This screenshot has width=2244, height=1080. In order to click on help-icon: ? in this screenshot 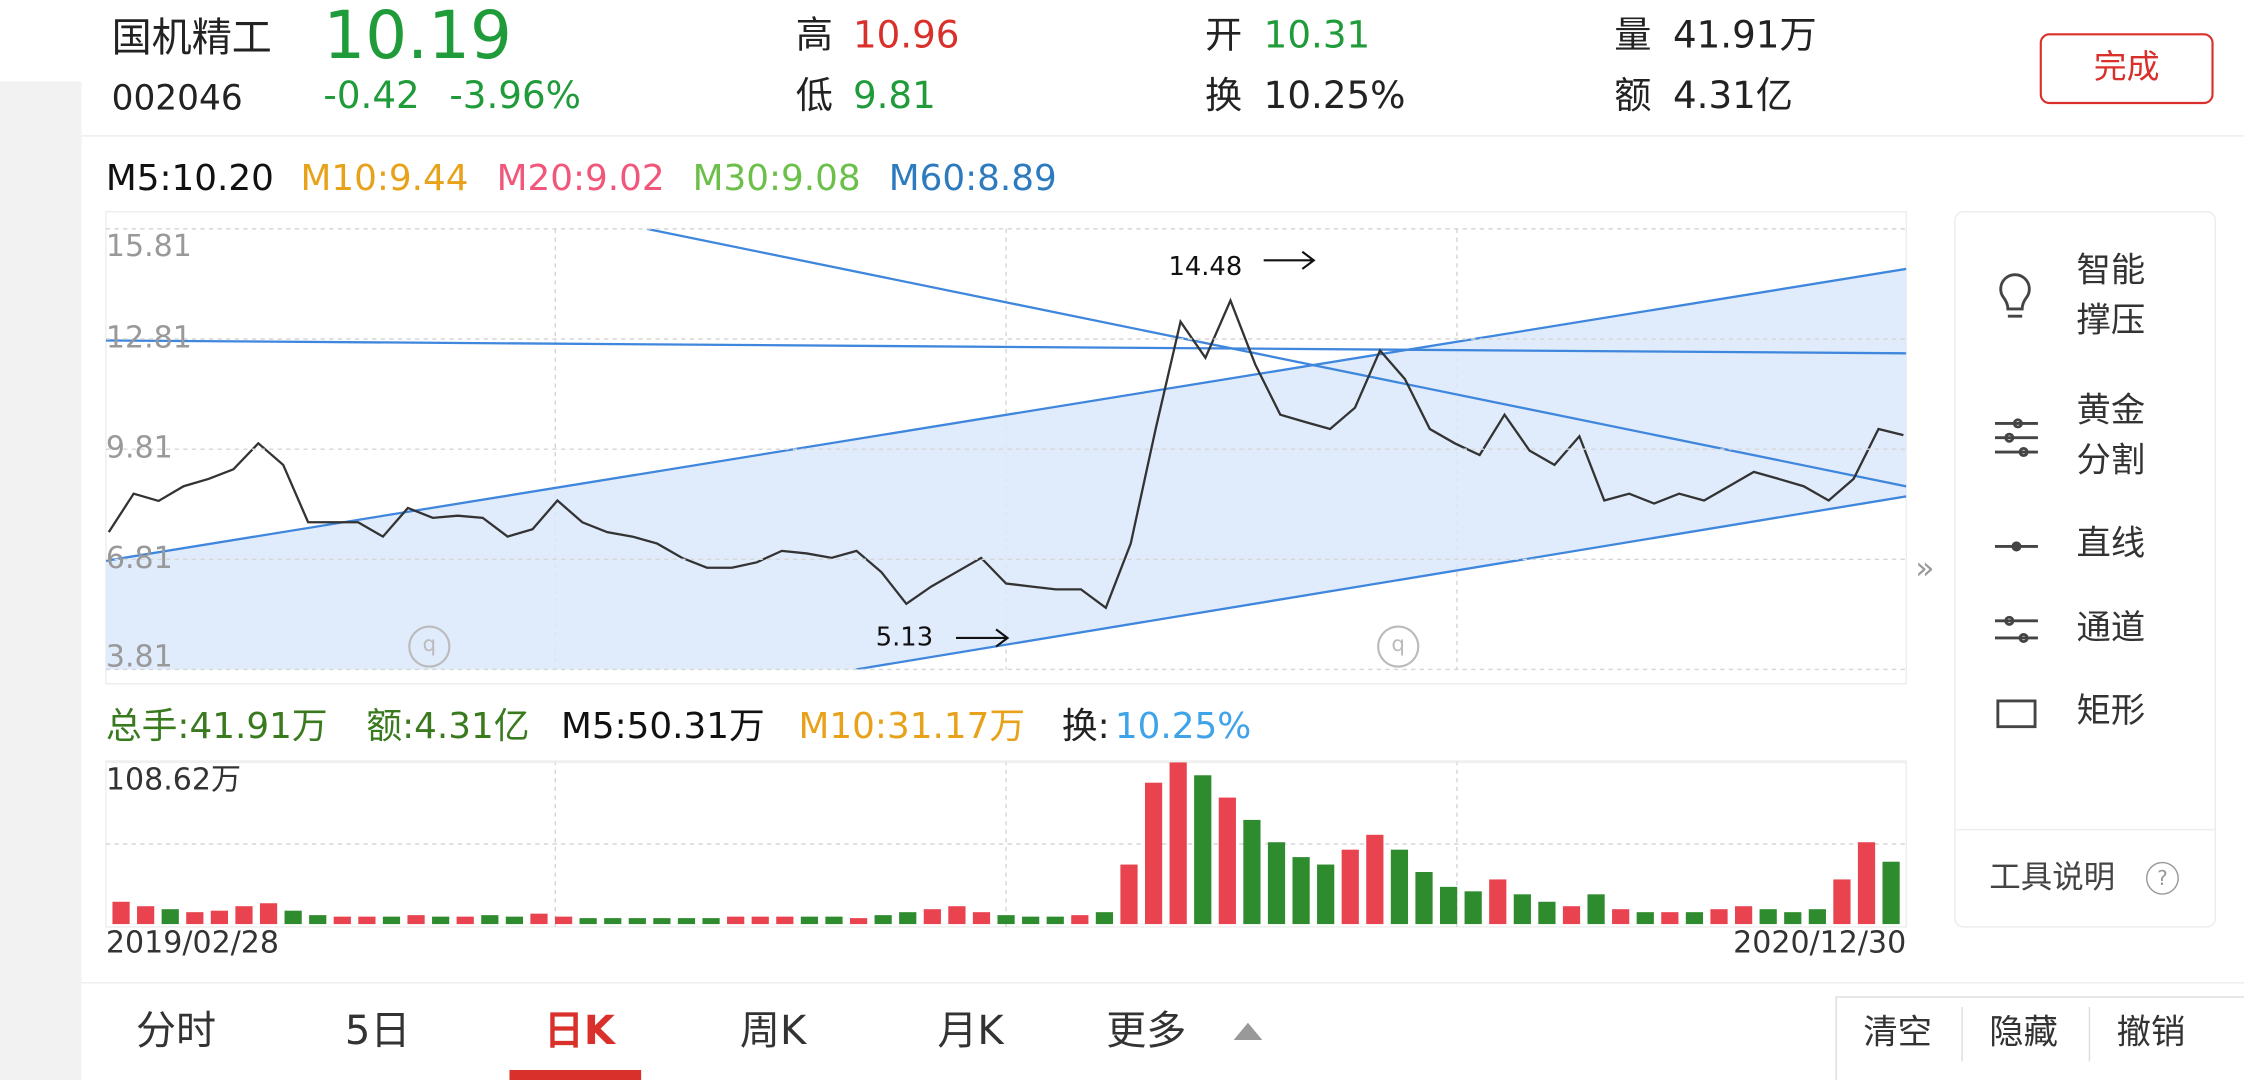, I will do `click(2162, 878)`.